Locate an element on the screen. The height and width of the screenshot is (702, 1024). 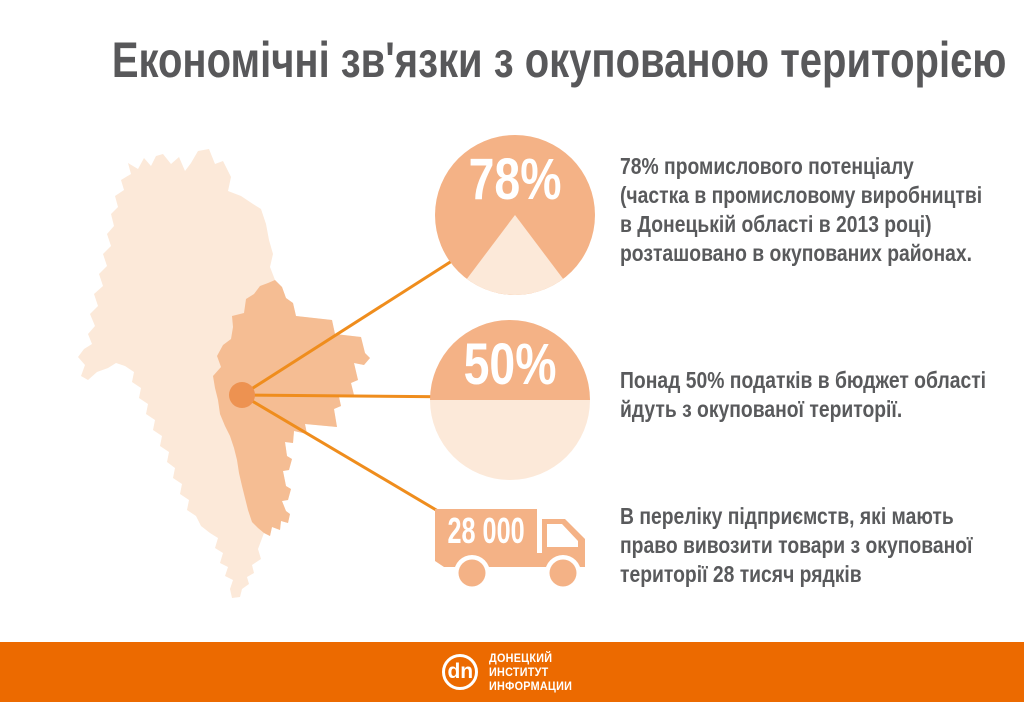
footer-bar: dn ДОНЕЦКИЙ ИНСТИТУТ ИНФОРМАЦИИ is located at coordinates (512, 672).